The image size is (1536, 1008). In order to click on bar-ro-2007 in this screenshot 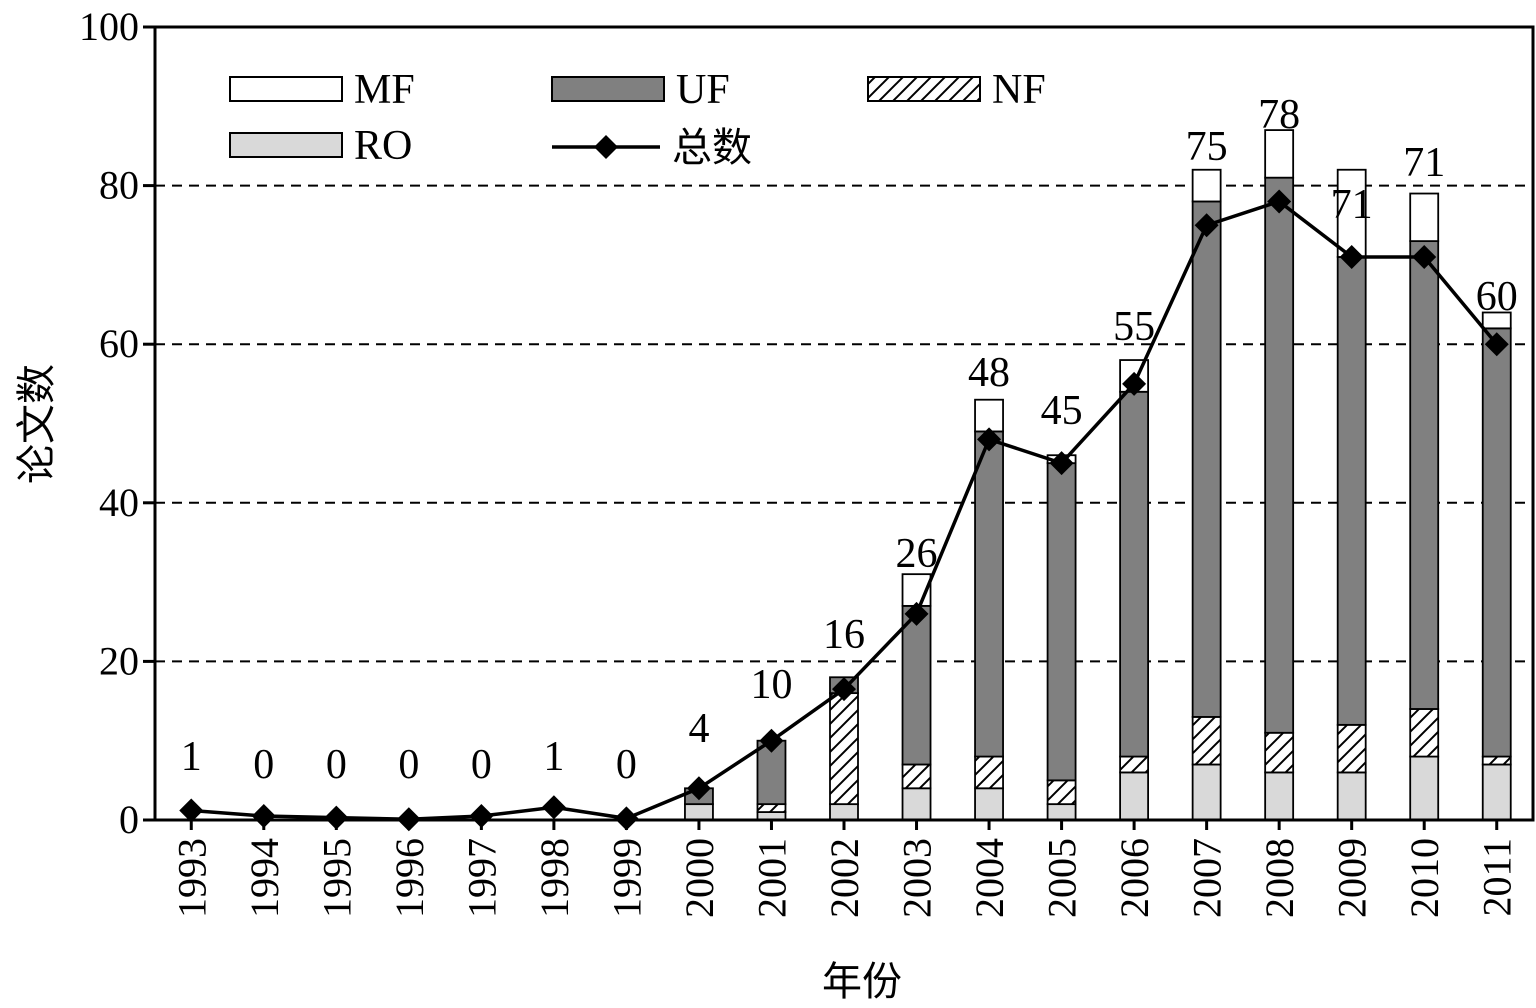, I will do `click(1206, 792)`.